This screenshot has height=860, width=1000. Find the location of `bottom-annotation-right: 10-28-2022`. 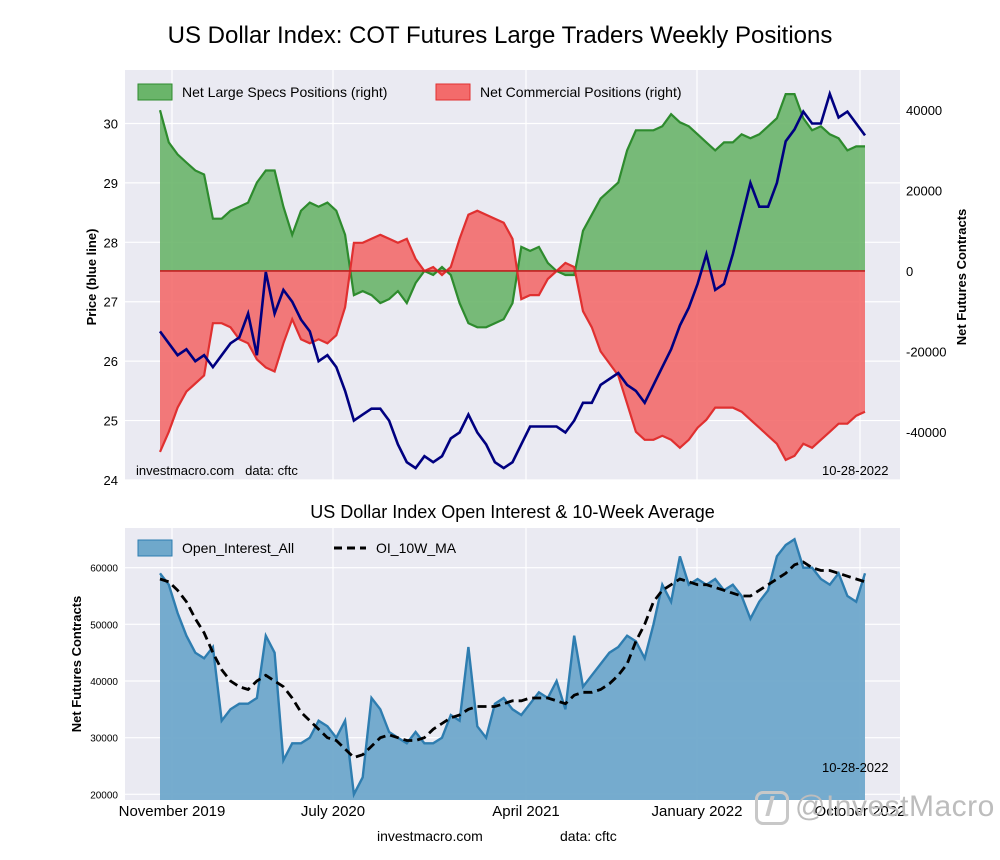

bottom-annotation-right: 10-28-2022 is located at coordinates (855, 767).